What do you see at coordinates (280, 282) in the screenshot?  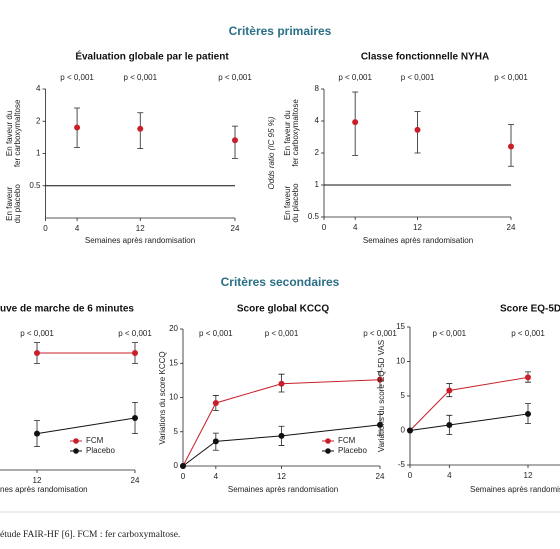 I see `section-heading: Critères secondaires` at bounding box center [280, 282].